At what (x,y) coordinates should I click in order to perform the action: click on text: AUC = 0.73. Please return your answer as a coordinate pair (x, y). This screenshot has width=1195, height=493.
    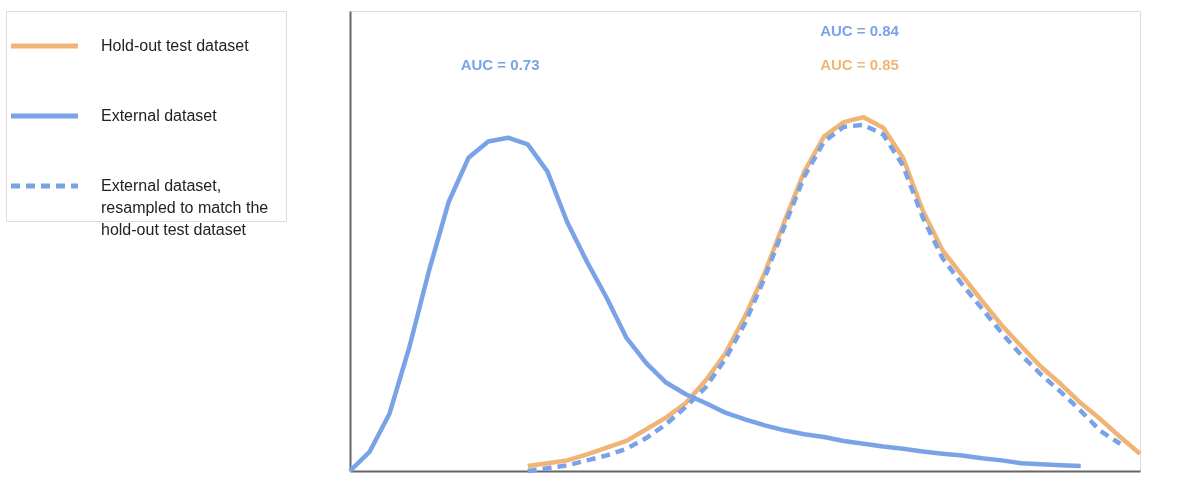
    Looking at the image, I should click on (500, 64).